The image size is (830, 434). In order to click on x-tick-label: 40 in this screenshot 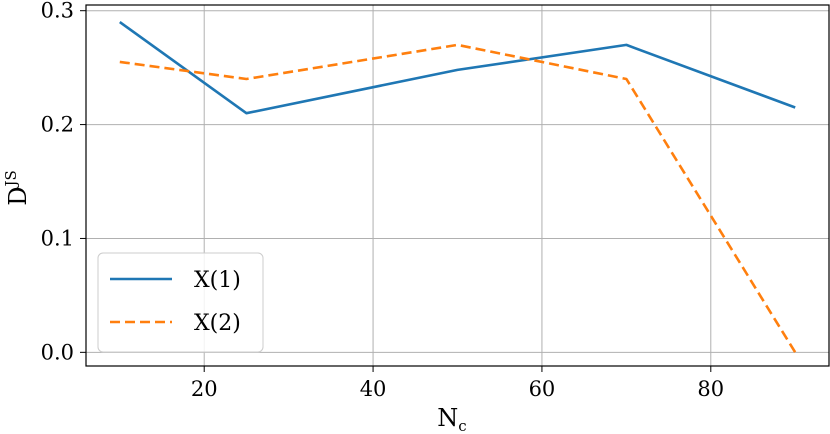, I will do `click(373, 389)`.